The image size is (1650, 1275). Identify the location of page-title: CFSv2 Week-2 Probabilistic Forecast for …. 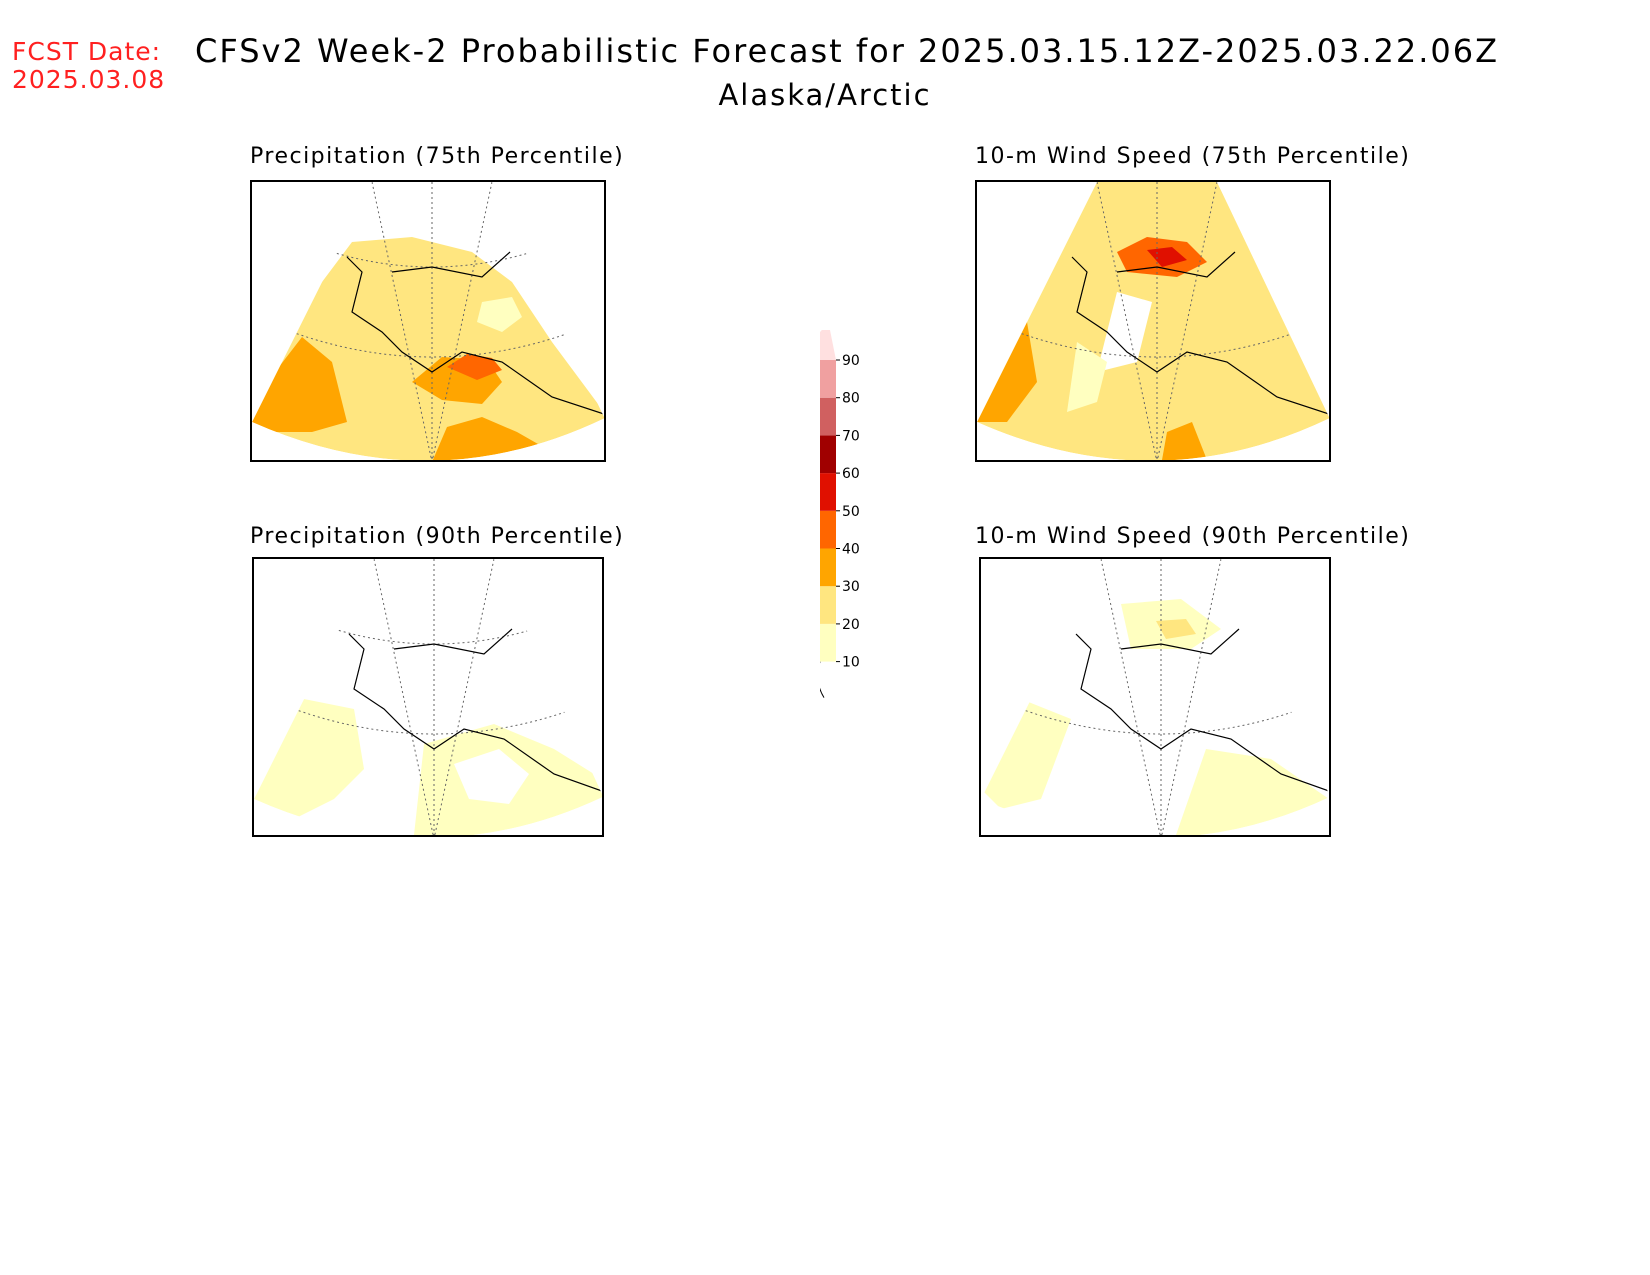
(847, 51).